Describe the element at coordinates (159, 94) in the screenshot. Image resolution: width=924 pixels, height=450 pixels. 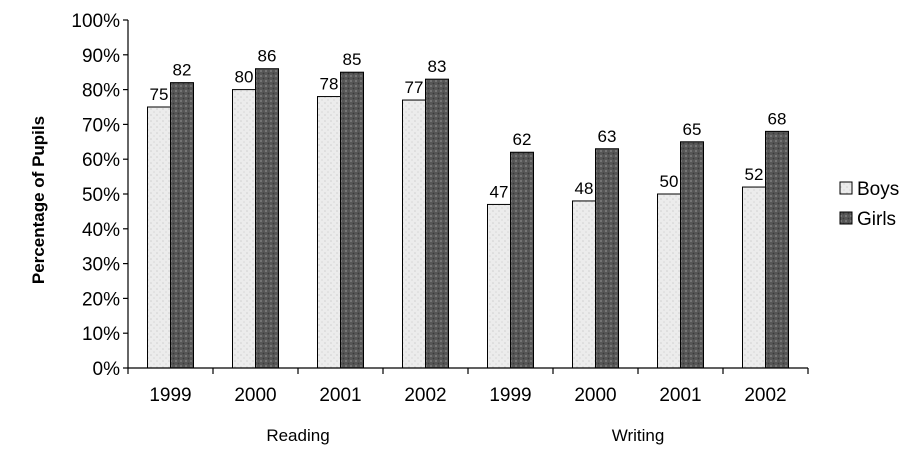
I see `data-label-boys: 75` at that location.